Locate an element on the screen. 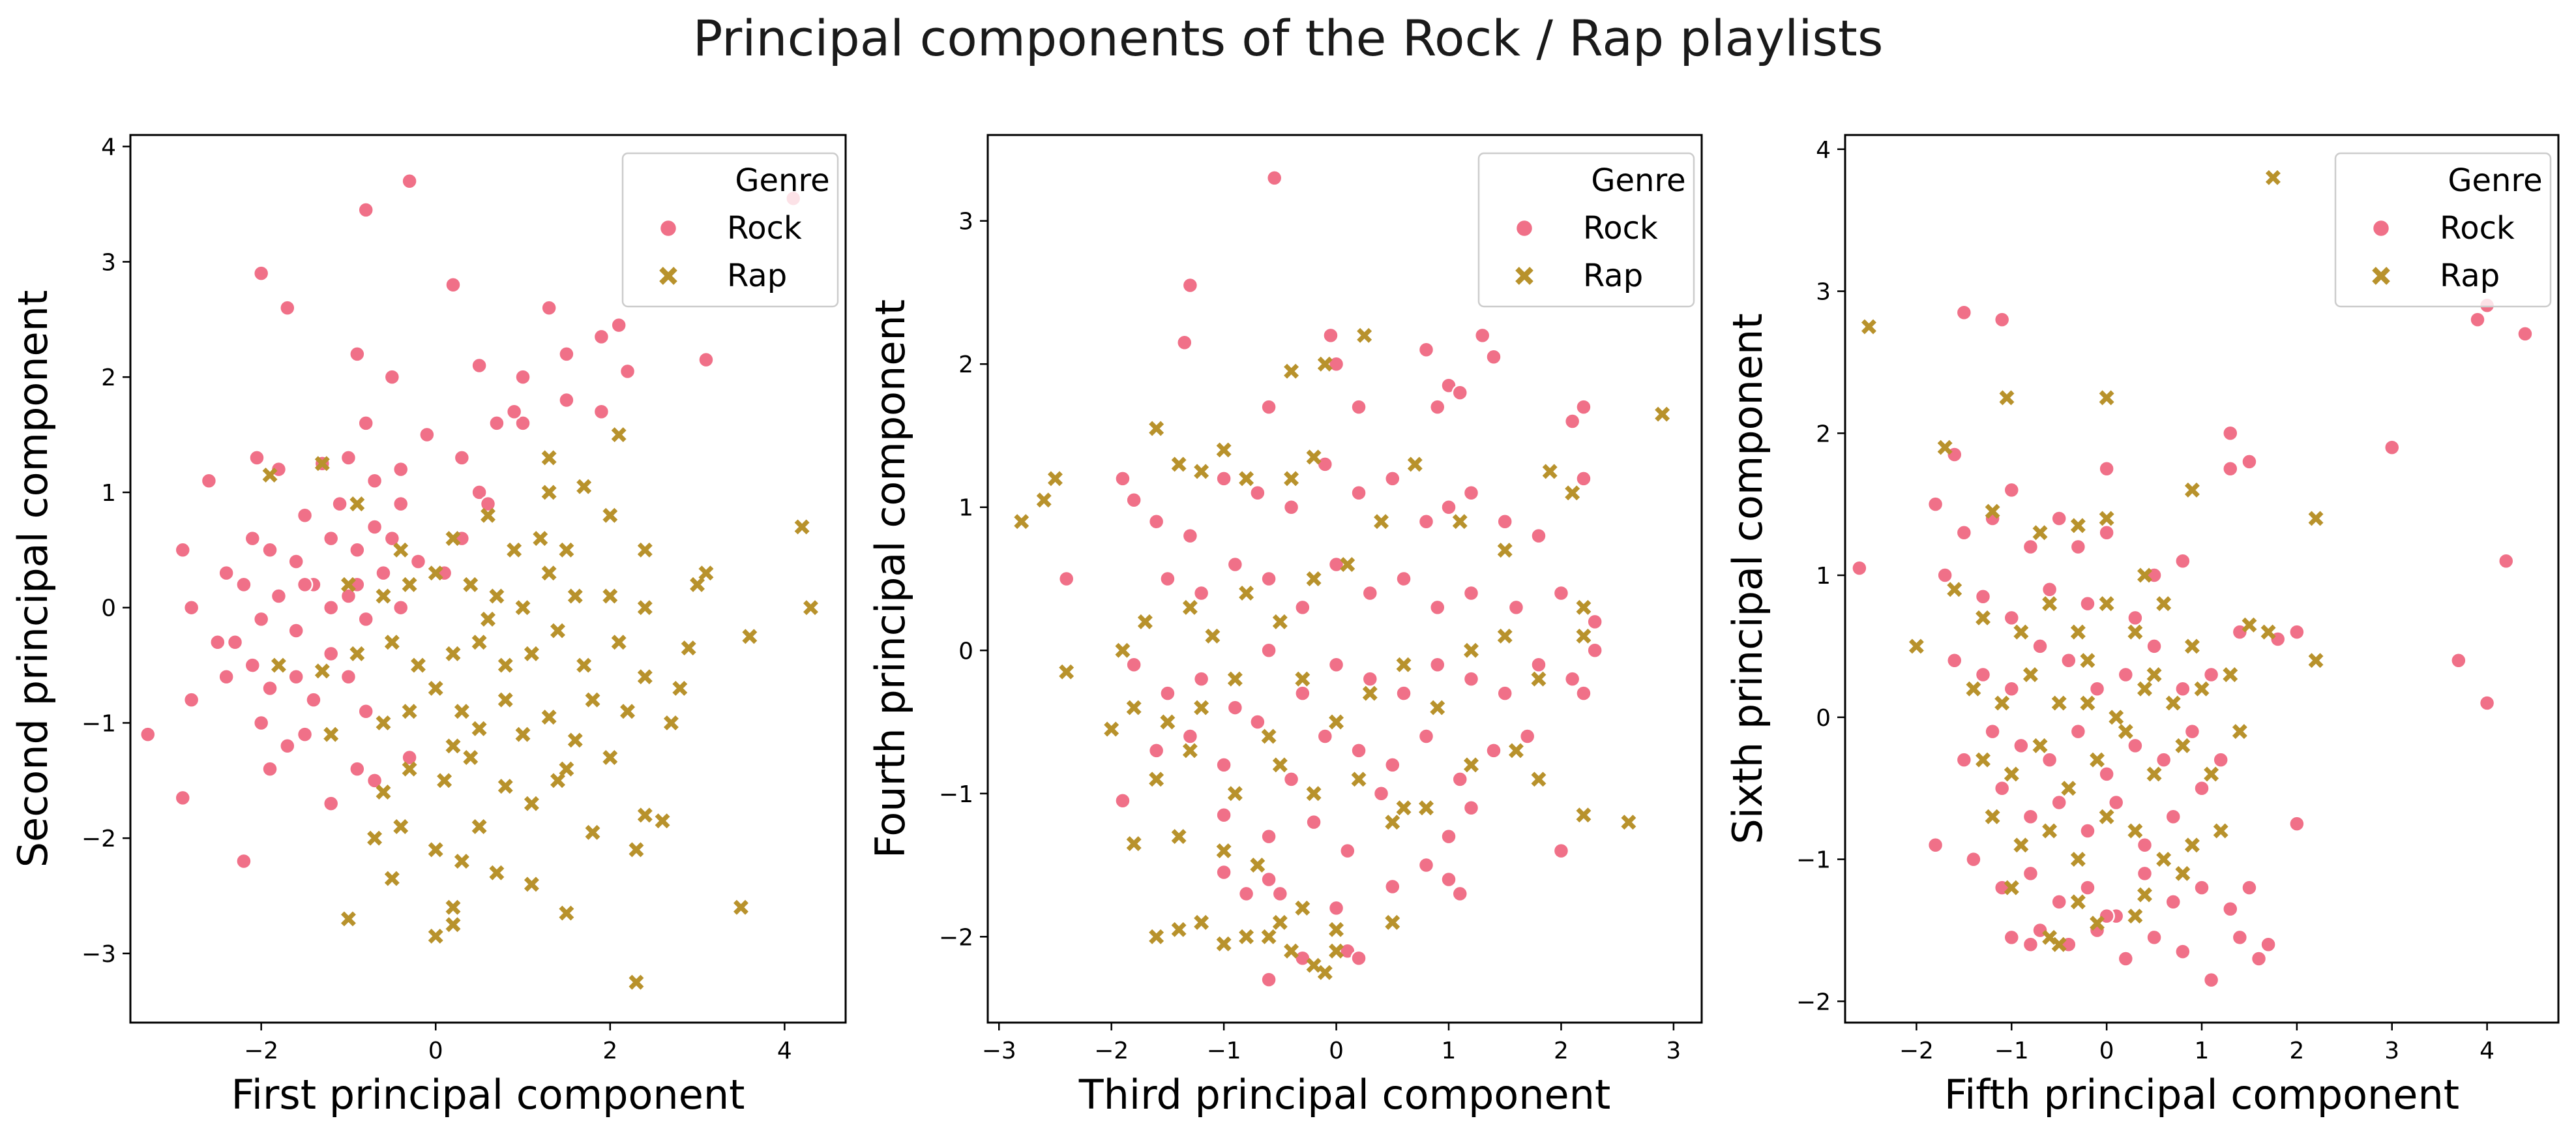 Image resolution: width=2576 pixels, height=1140 pixels. x-tick-label: −1 is located at coordinates (2011, 1051).